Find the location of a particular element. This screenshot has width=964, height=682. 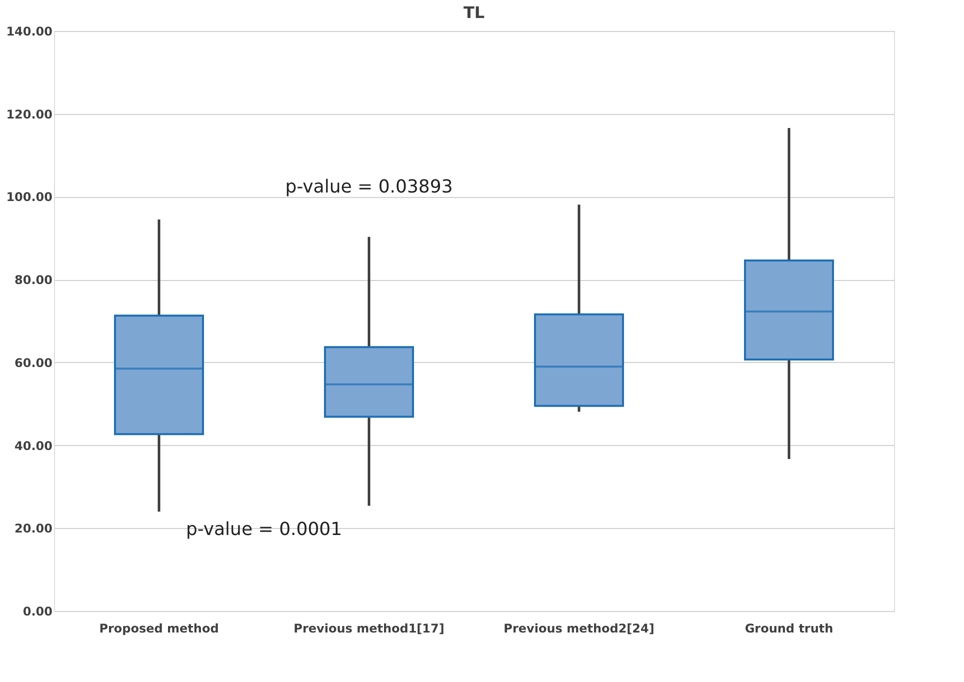

y-tick-label: 80.00 is located at coordinates (33, 280).